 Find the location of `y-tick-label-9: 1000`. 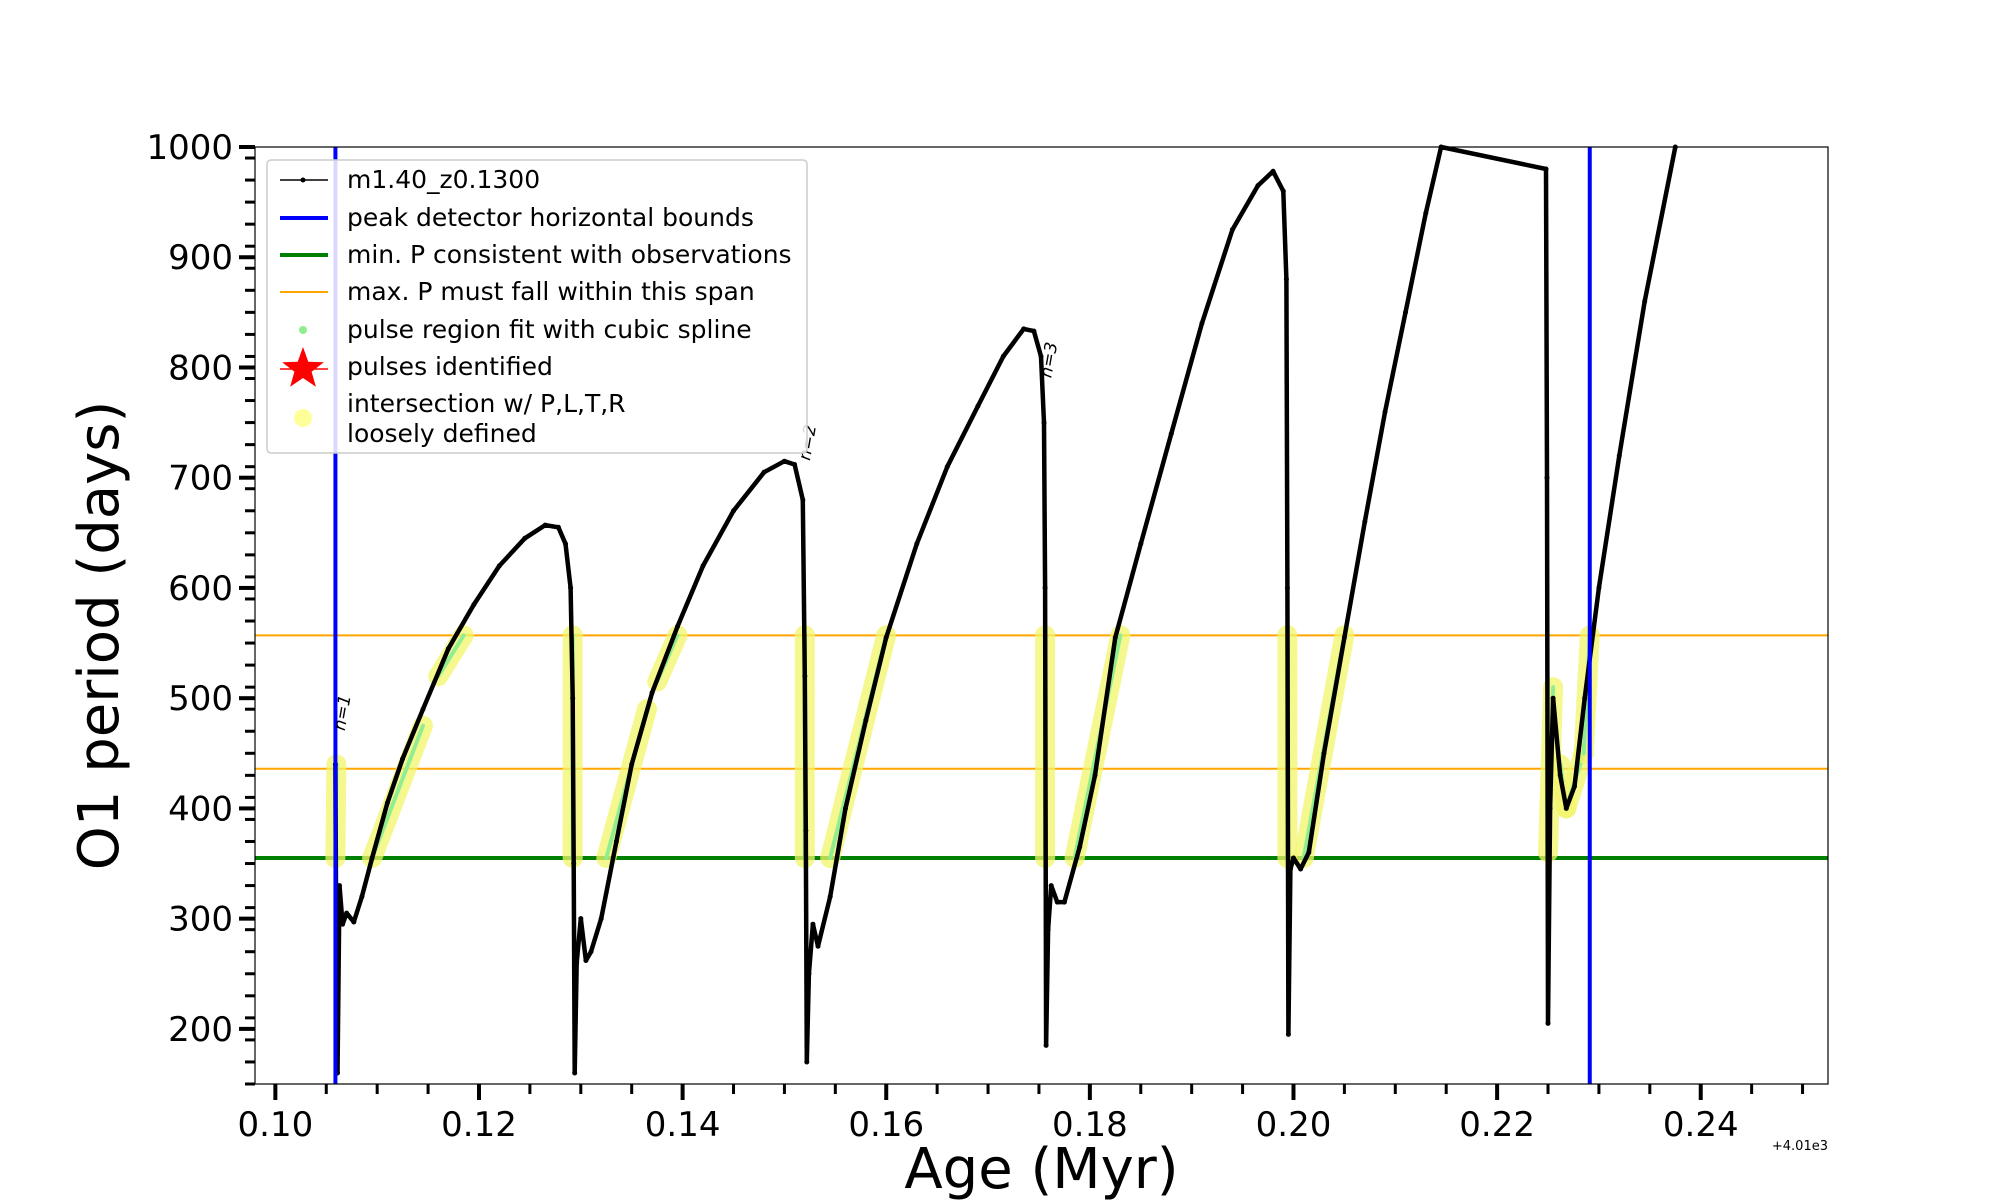

y-tick-label-9: 1000 is located at coordinates (189, 148).